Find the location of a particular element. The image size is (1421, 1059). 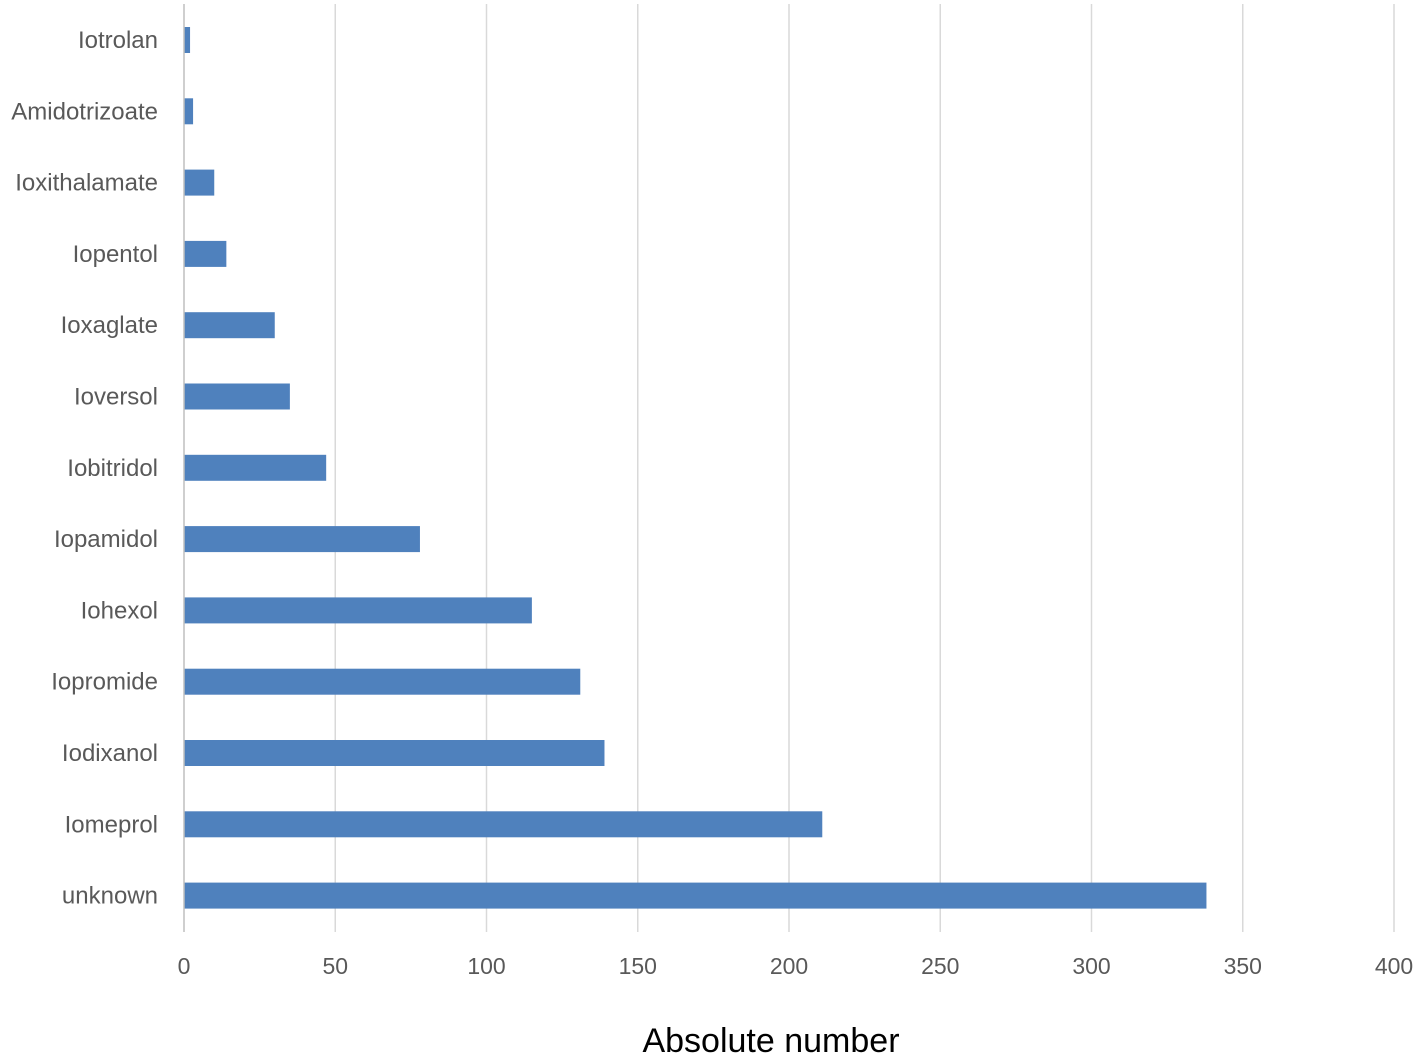

bar-iohexol is located at coordinates (358, 610).